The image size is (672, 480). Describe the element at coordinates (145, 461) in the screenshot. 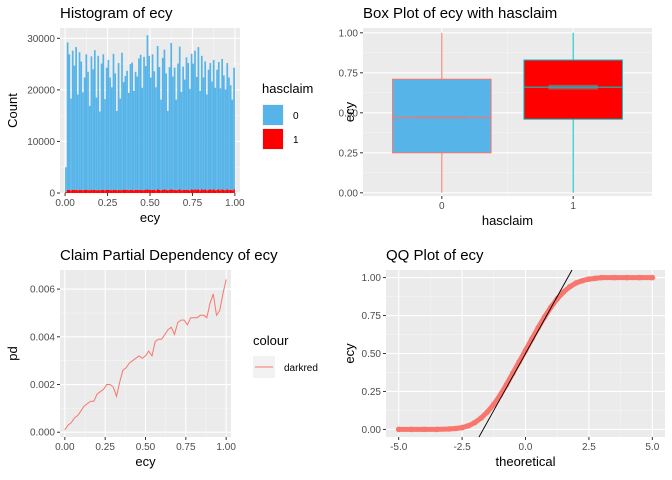

I see `x-axis-label: ecy` at that location.